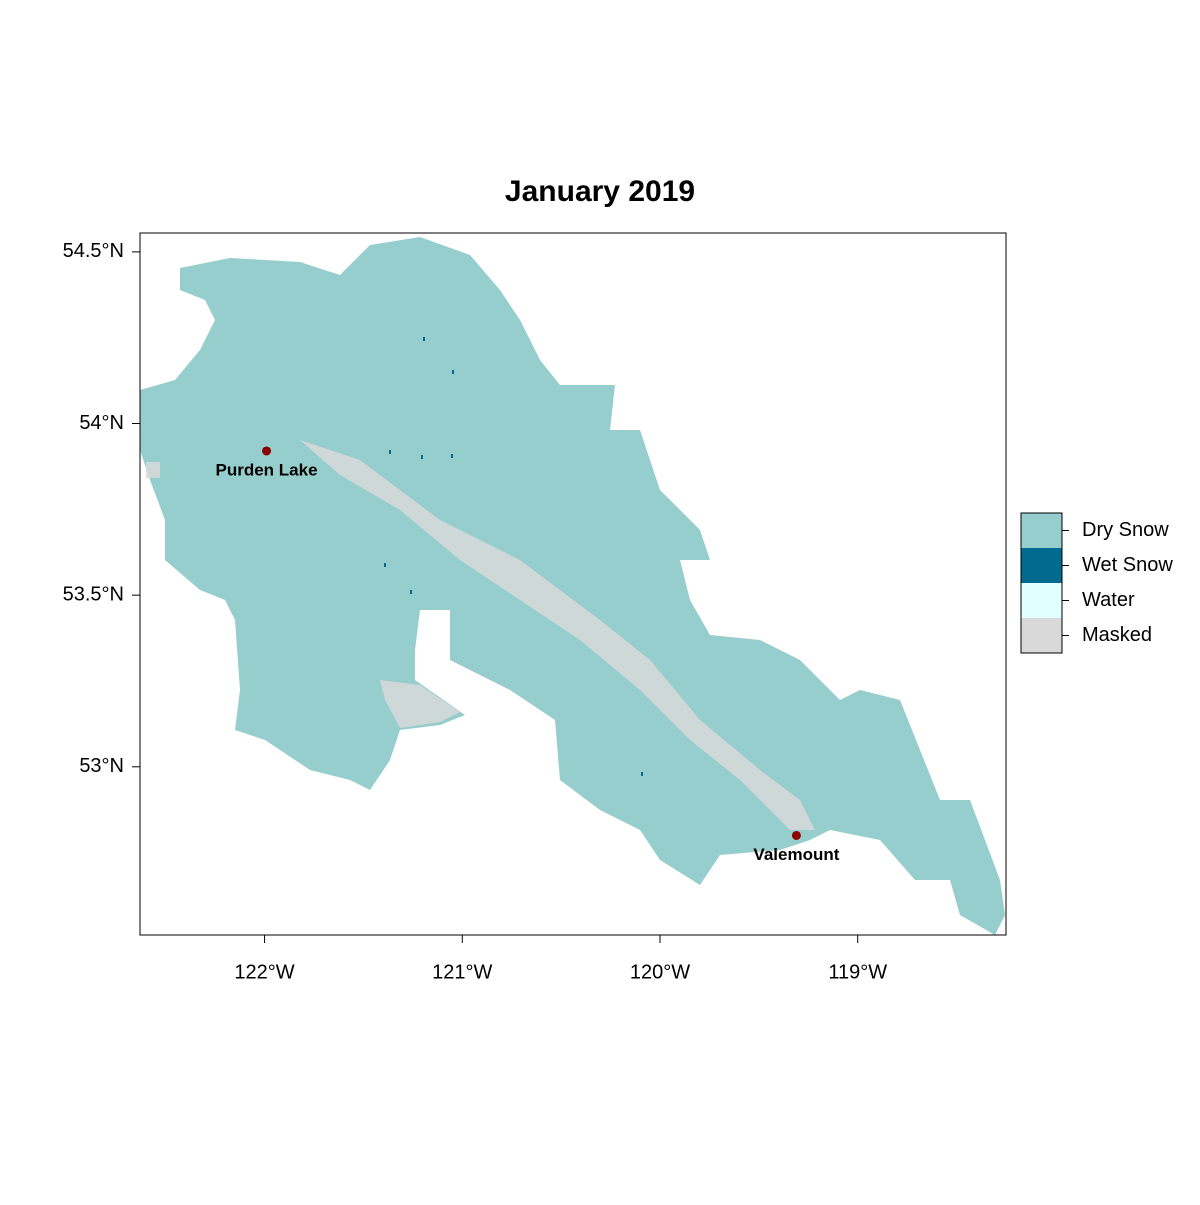 The height and width of the screenshot is (1205, 1200). What do you see at coordinates (101, 766) in the screenshot?
I see `y-tick-label: 53°N` at bounding box center [101, 766].